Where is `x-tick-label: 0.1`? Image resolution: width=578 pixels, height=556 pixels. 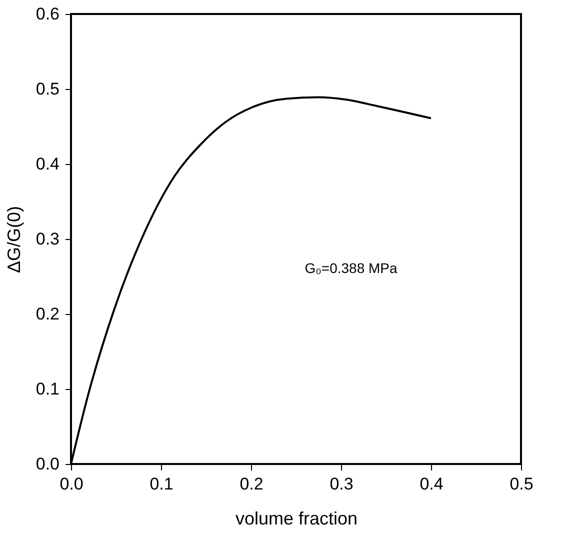
x-tick-label: 0.1 is located at coordinates (162, 484).